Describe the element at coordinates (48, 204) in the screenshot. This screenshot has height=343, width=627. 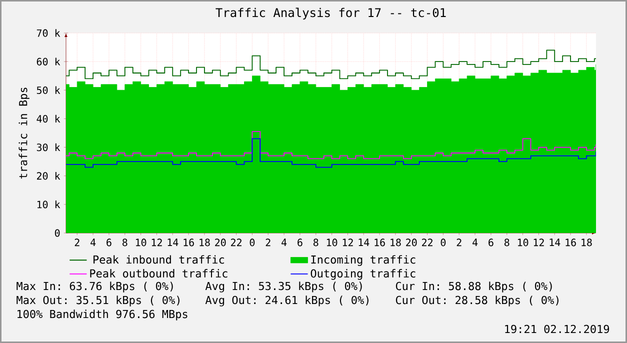
I see `y-tick-label: 10 k` at that location.